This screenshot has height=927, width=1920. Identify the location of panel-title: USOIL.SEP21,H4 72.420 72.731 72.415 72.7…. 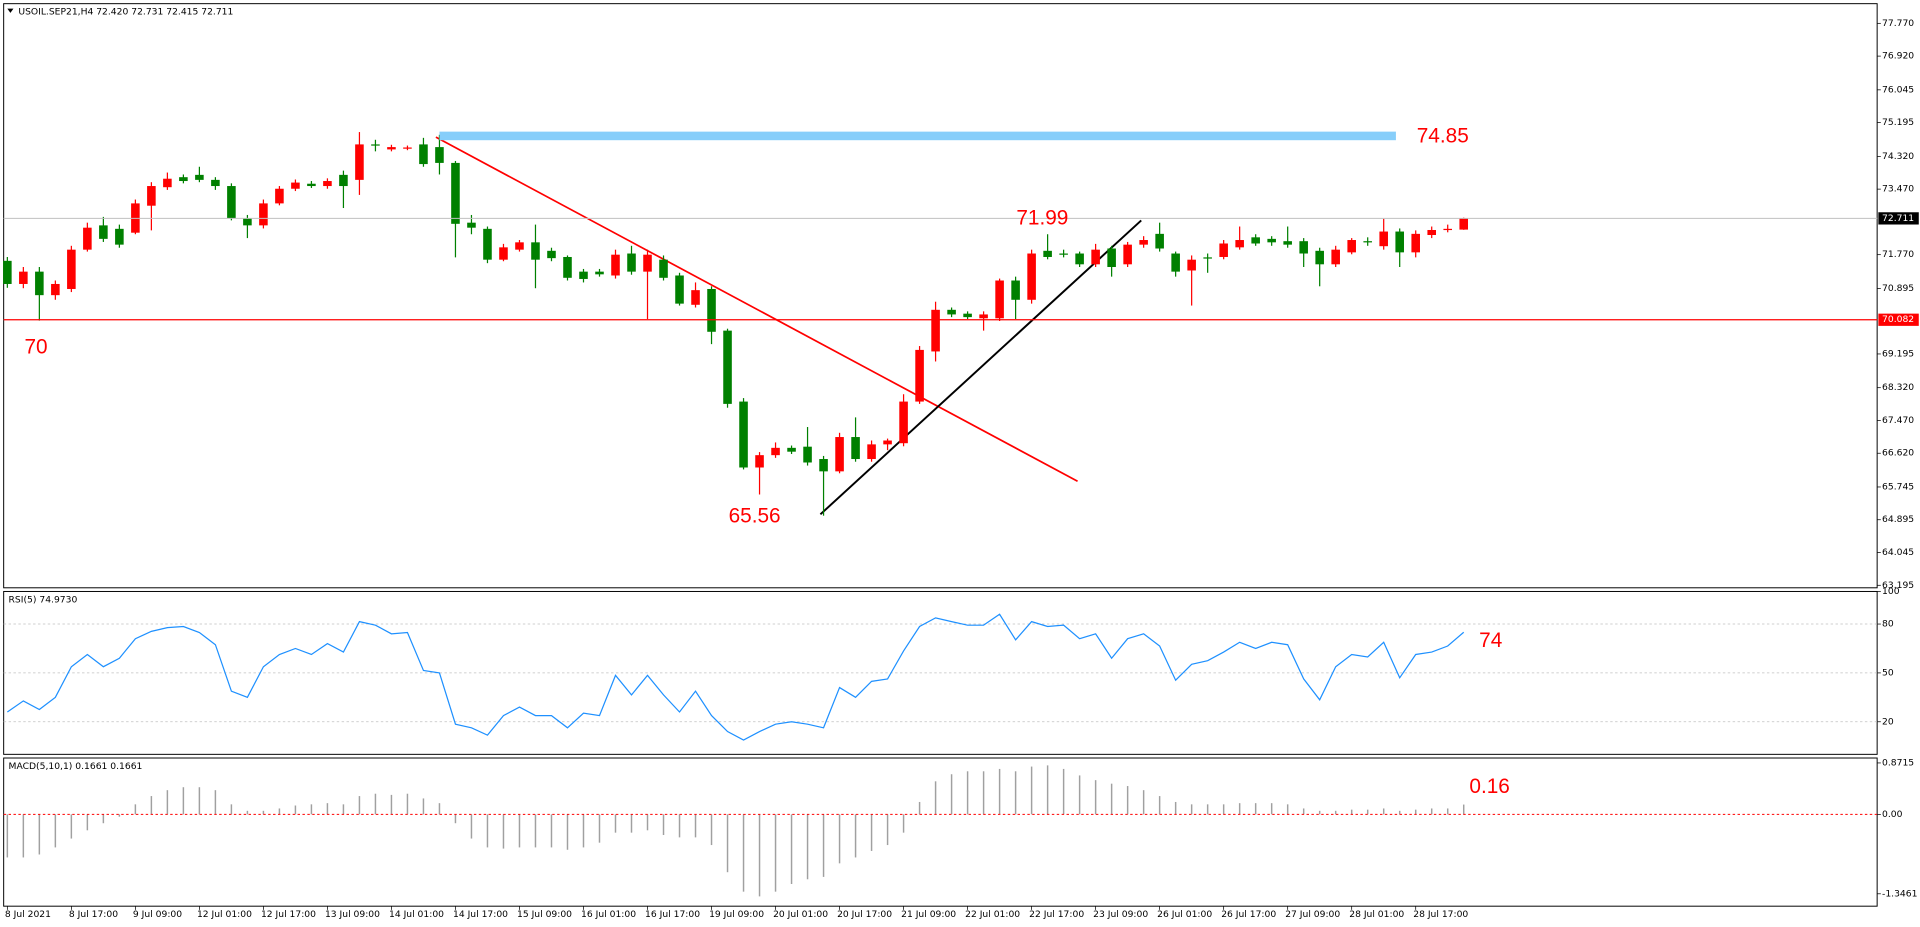
(125, 12).